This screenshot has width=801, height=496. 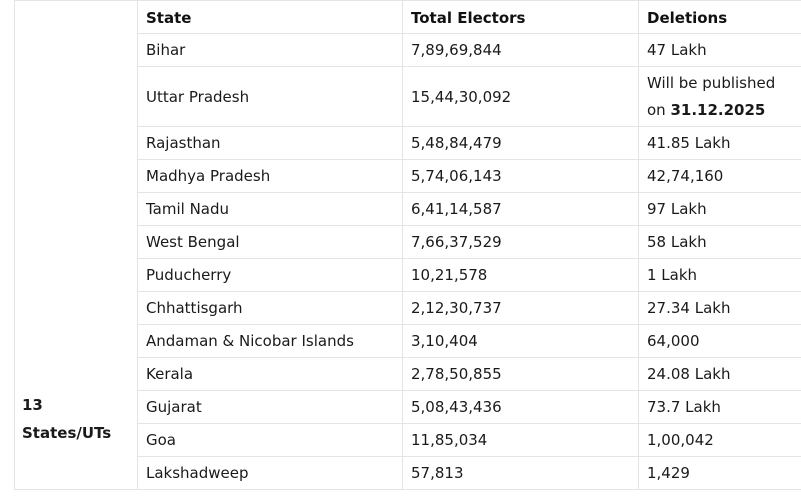 I want to click on electors-cell: 10,21,578, so click(x=520, y=275).